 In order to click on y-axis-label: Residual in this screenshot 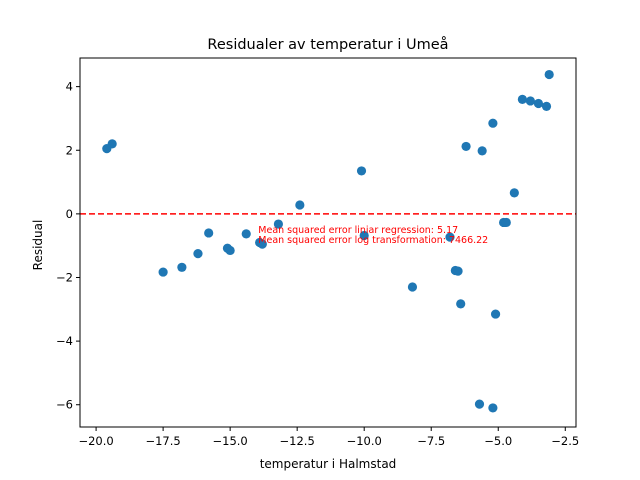, I will do `click(38, 245)`.